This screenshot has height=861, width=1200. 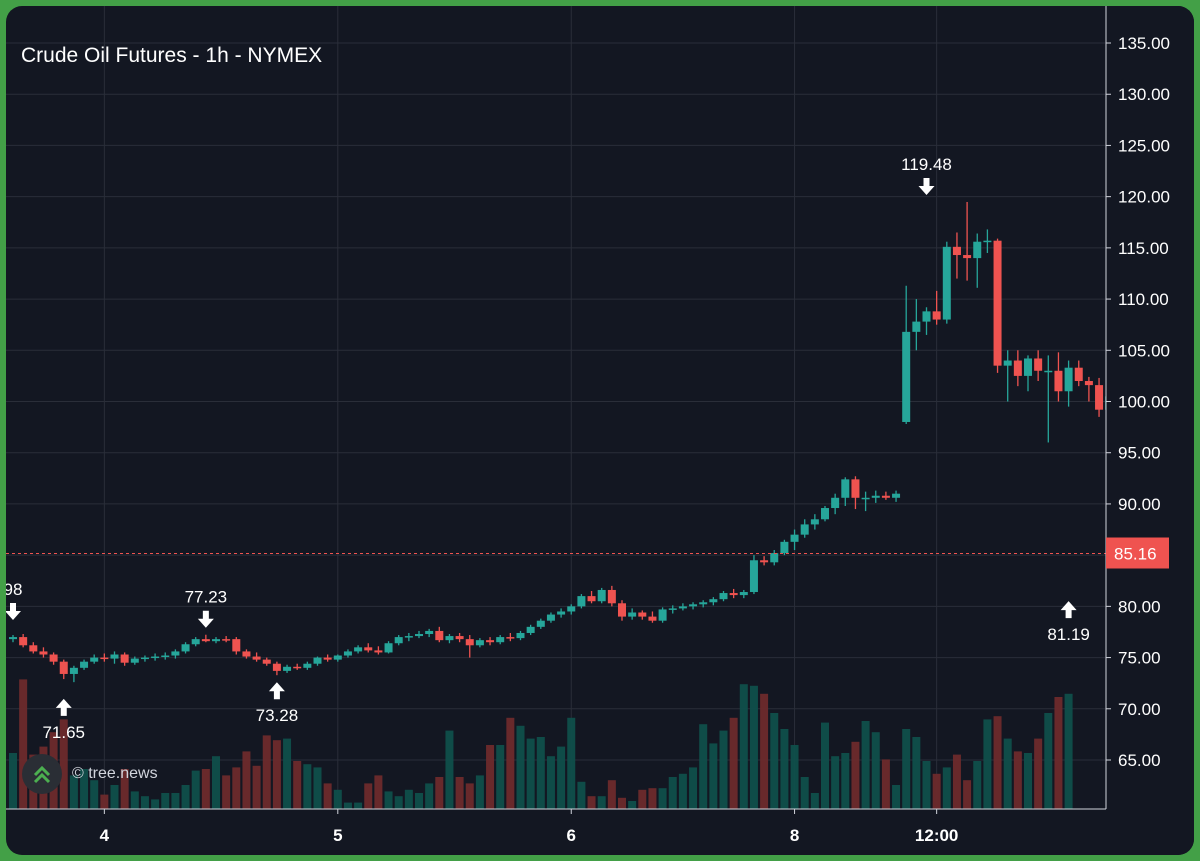 What do you see at coordinates (1068, 634) in the screenshot?
I see `low-annotation-label: 81.19` at bounding box center [1068, 634].